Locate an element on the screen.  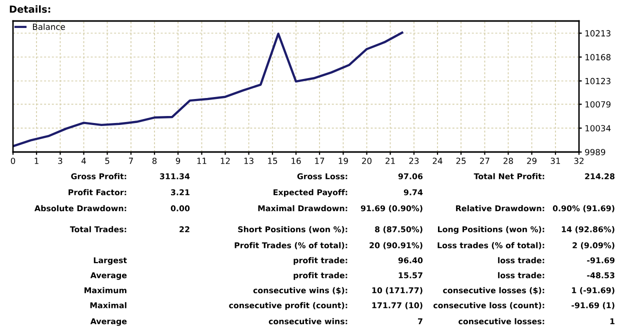
x-tick-label: 7 is located at coordinates (131, 161).